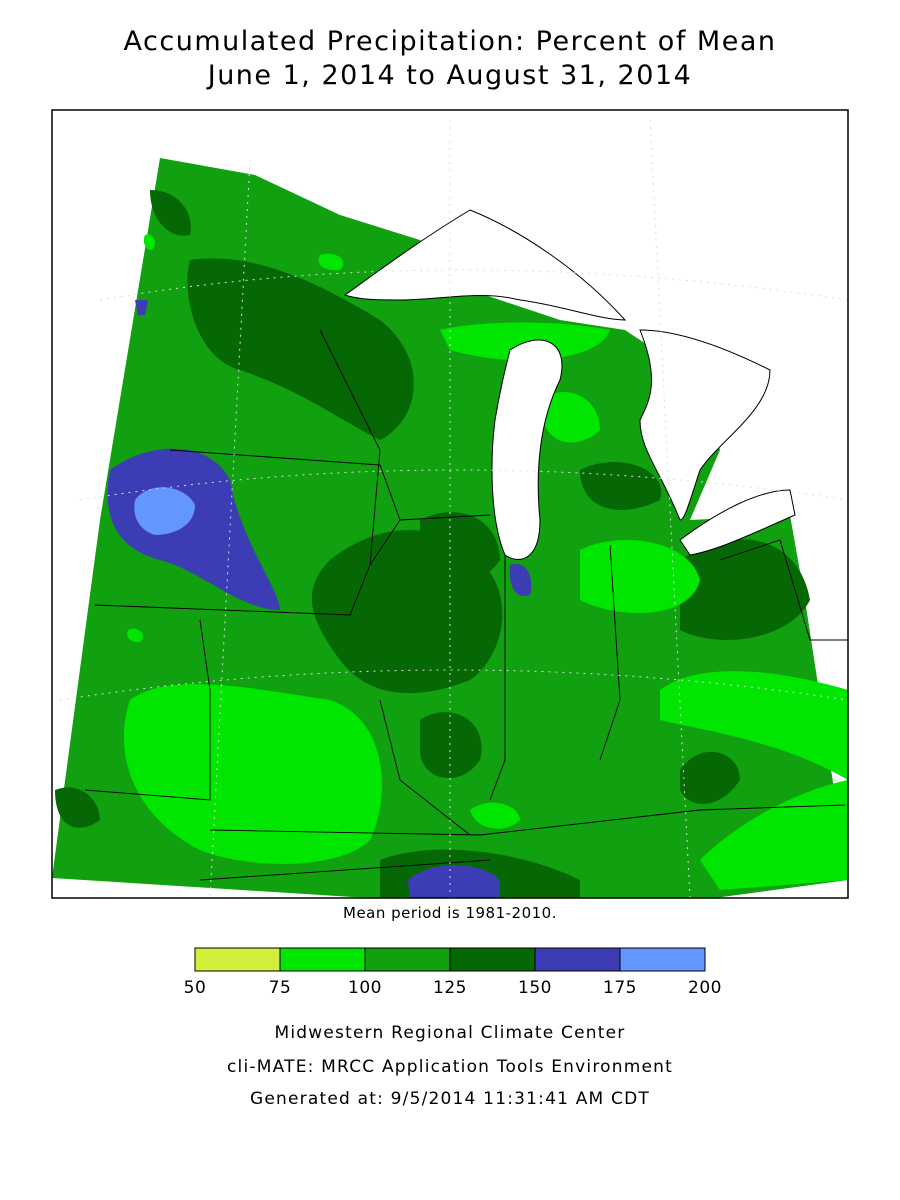 The image size is (900, 1200). Describe the element at coordinates (705, 988) in the screenshot. I see `legend-tick-label: 200` at that location.